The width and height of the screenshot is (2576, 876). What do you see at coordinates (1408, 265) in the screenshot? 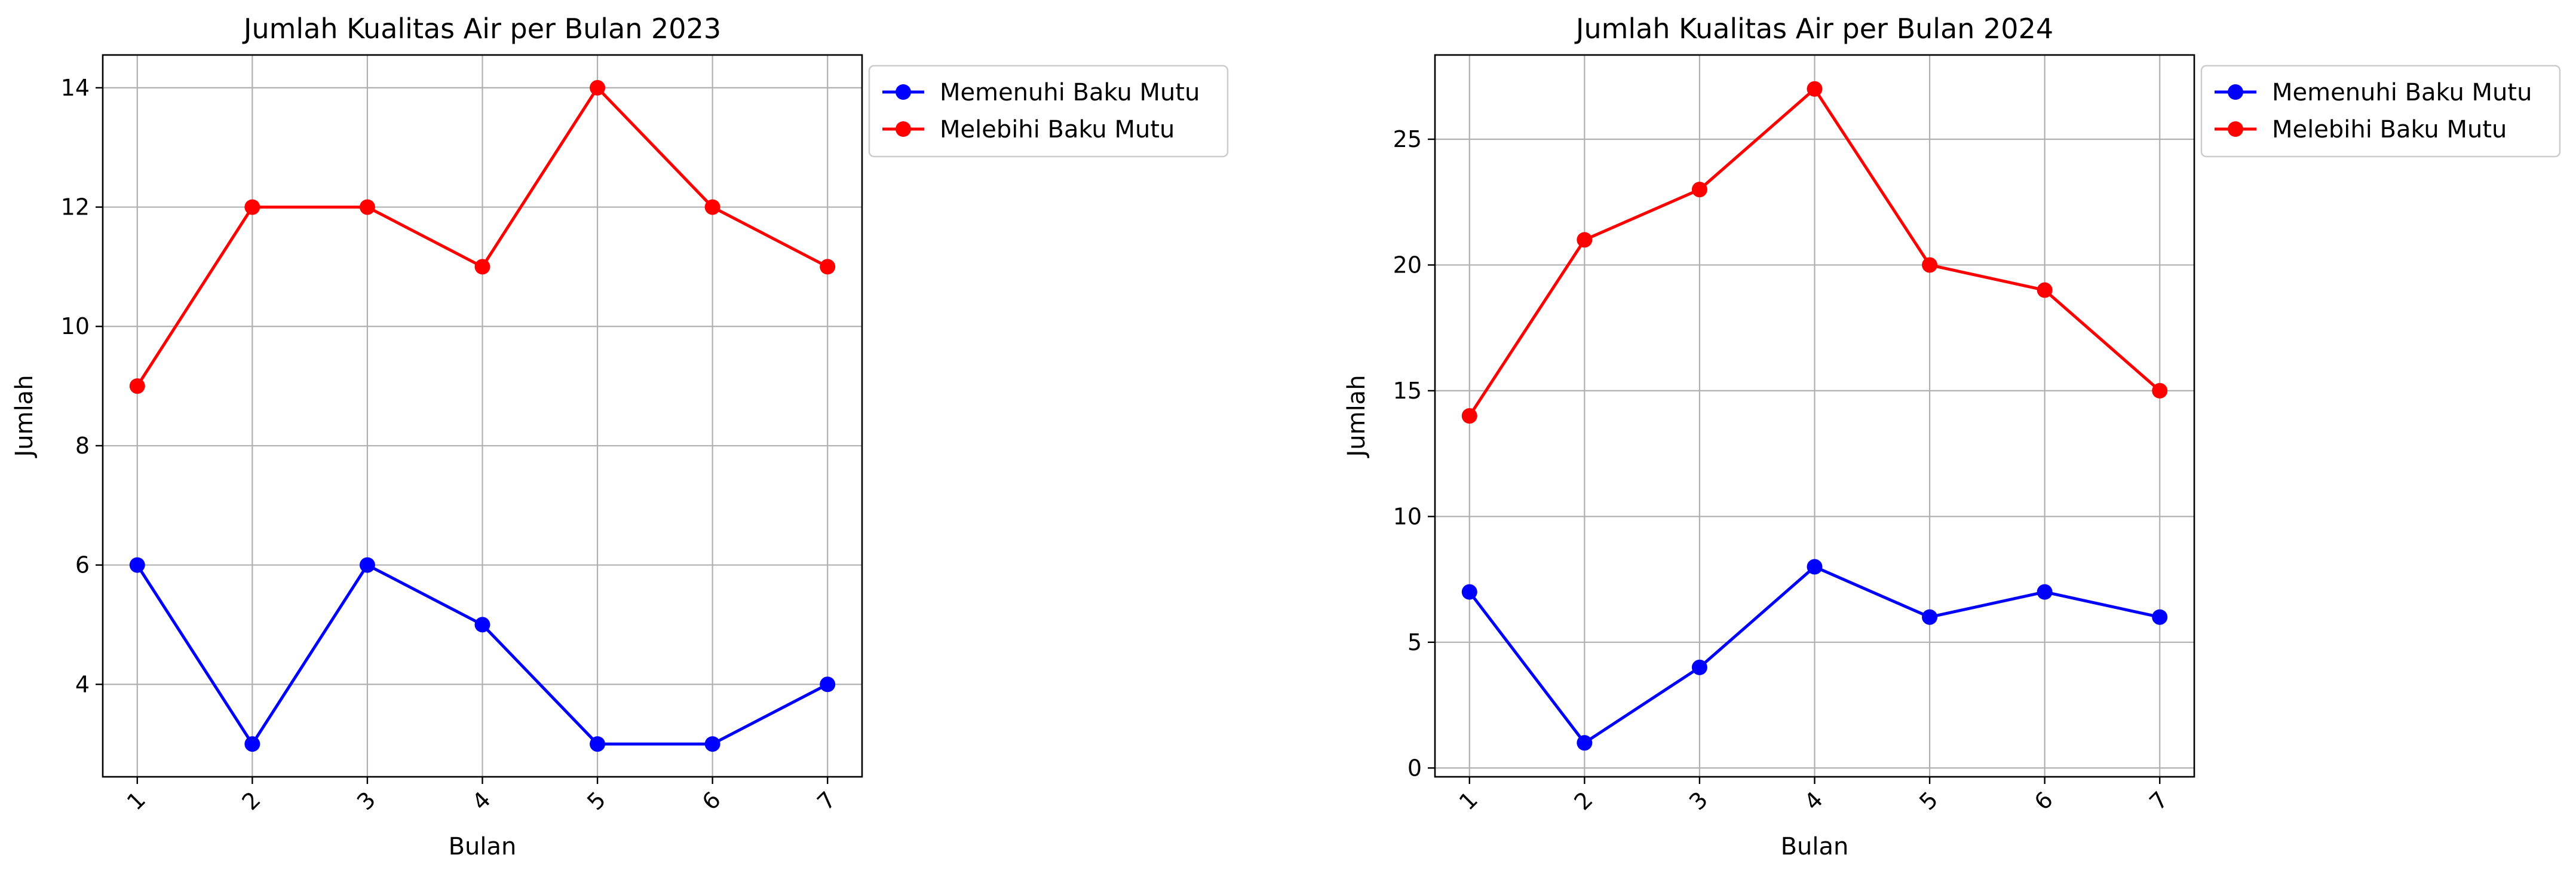
I see `y-tick-label: 20` at bounding box center [1408, 265].